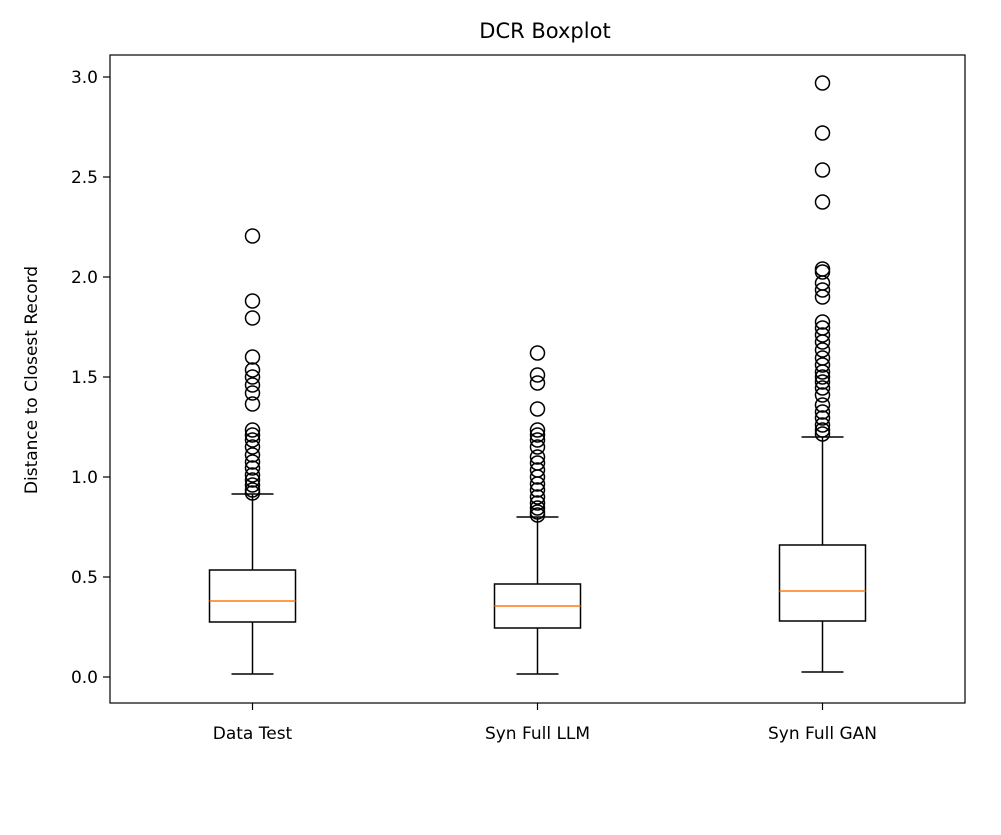 The image size is (1001, 835). What do you see at coordinates (84, 278) in the screenshot?
I see `y-tick-label: 2.0` at bounding box center [84, 278].